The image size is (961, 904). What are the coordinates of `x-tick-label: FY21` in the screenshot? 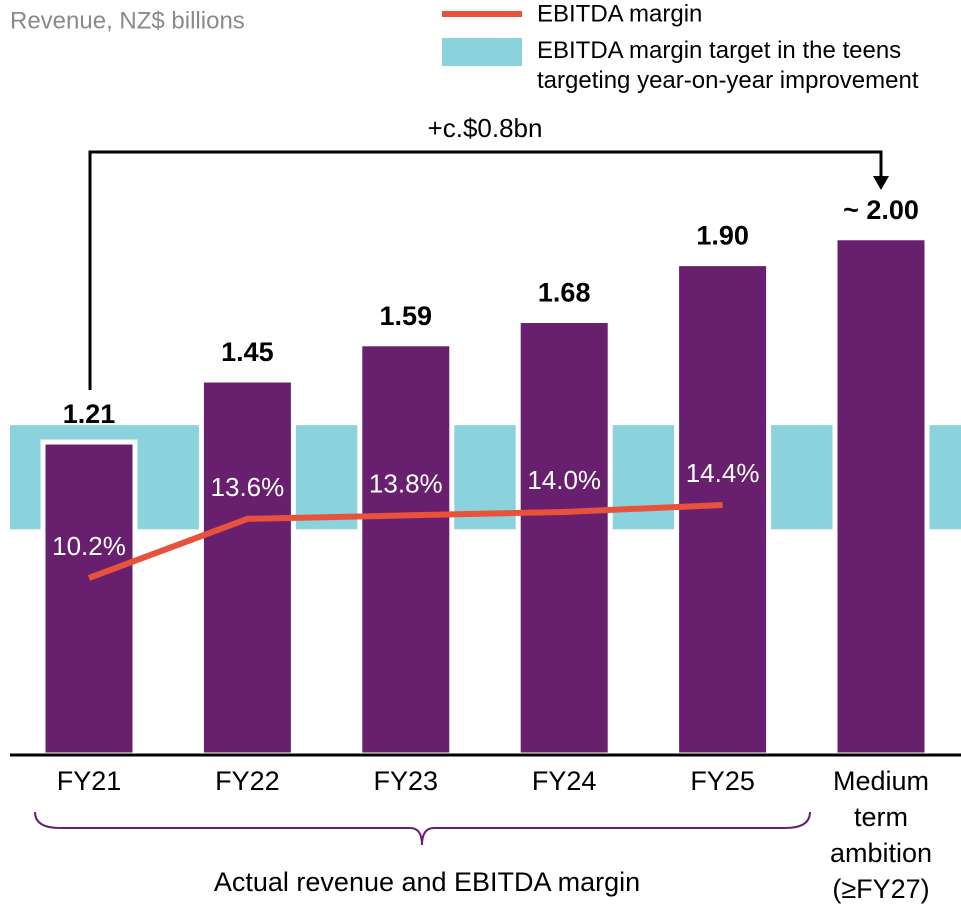 It's located at (89, 781).